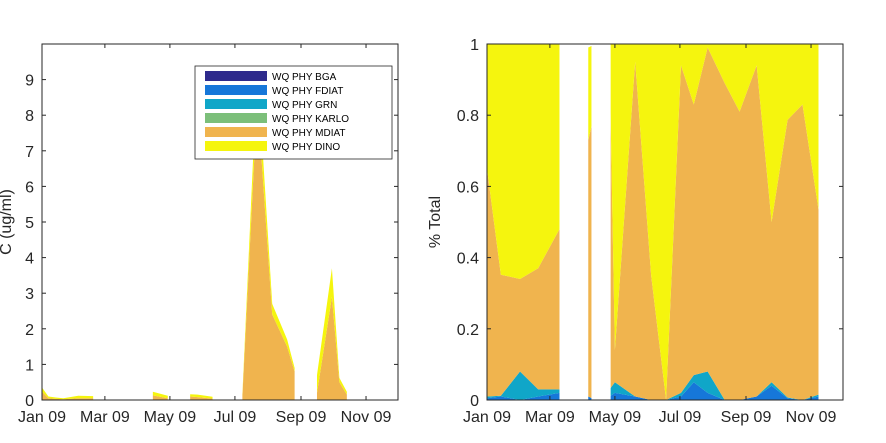  Describe the element at coordinates (29, 294) in the screenshot. I see `y-tick-label: 3` at that location.